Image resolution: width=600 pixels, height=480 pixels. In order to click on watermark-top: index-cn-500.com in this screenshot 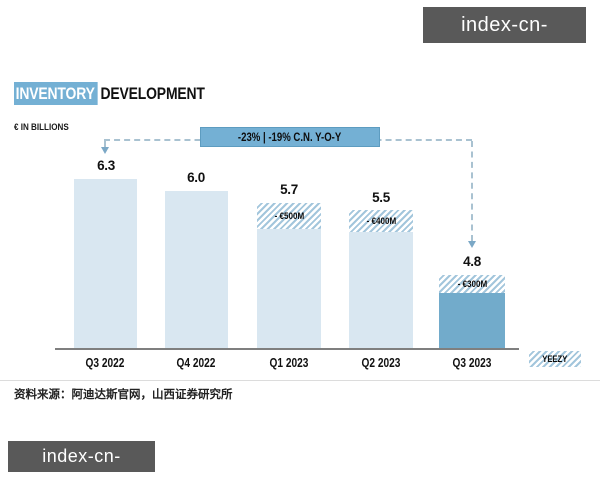, I will do `click(504, 39)`.